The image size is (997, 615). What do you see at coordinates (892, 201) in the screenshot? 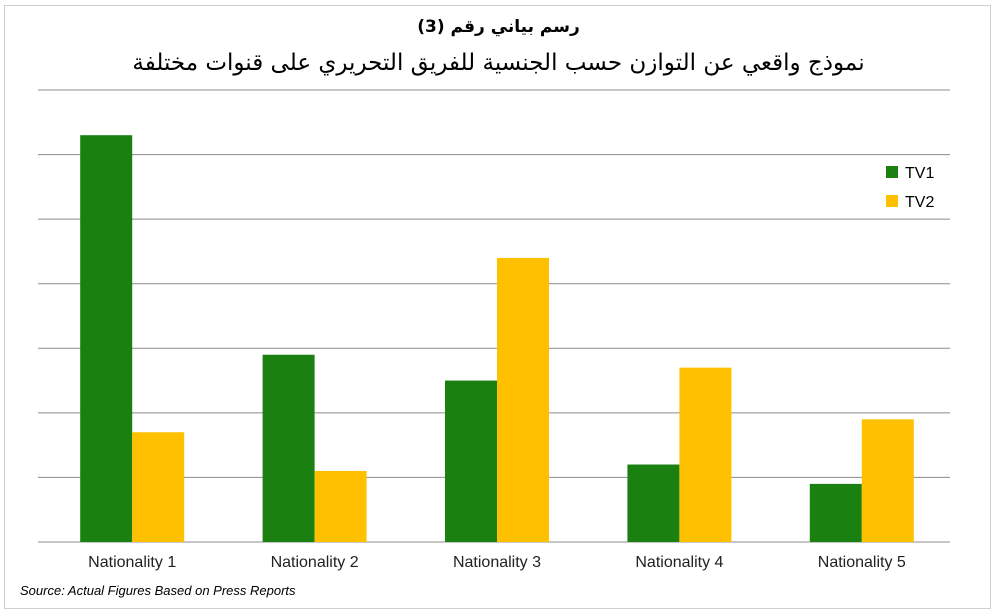
I see `legend-swatch-tv2` at bounding box center [892, 201].